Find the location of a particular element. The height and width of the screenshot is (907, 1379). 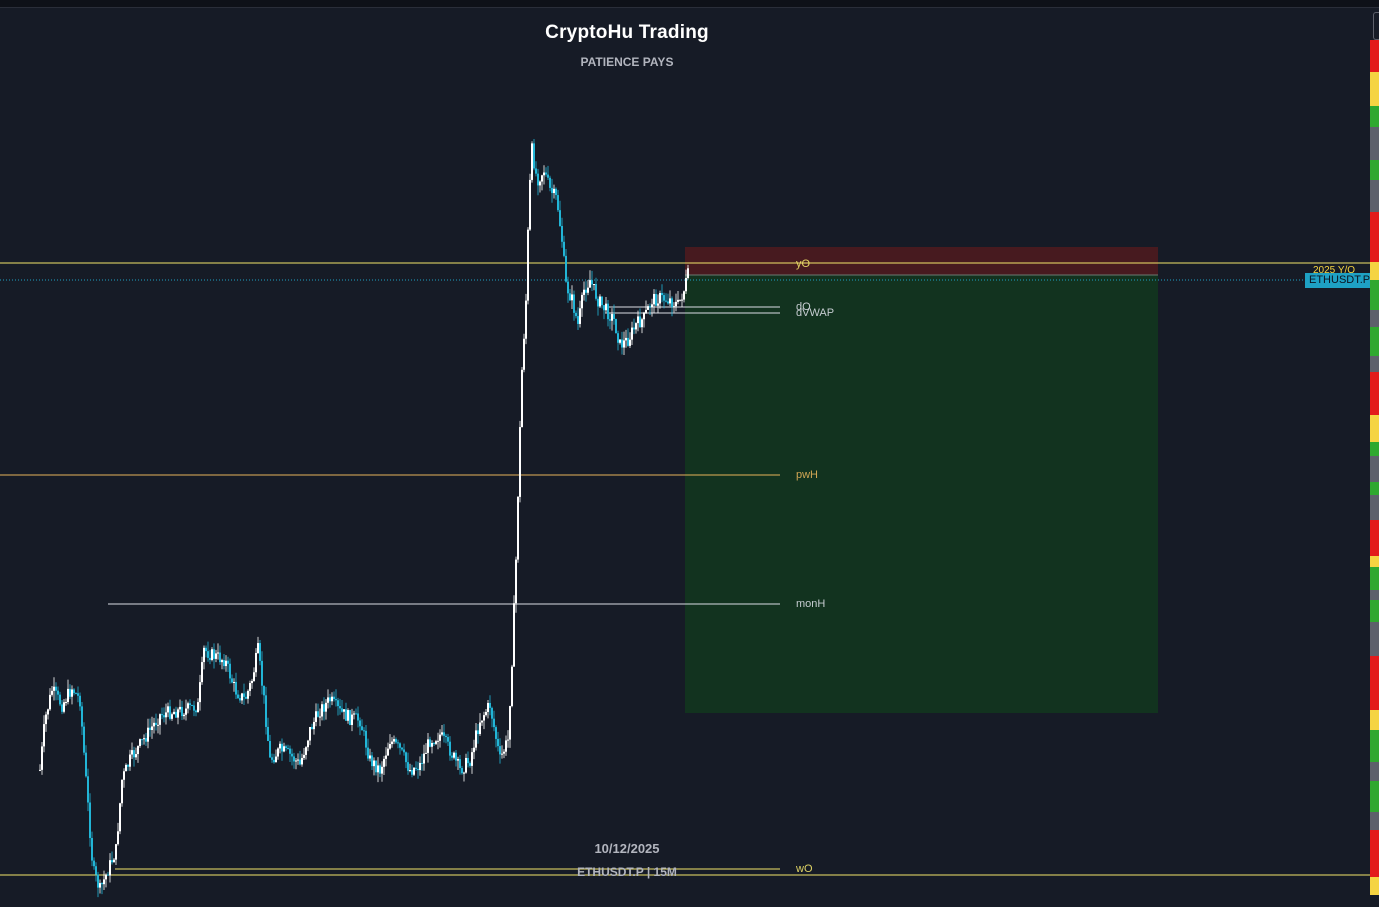

chart-subtitle: PATIENCE PAYS is located at coordinates (627, 62).